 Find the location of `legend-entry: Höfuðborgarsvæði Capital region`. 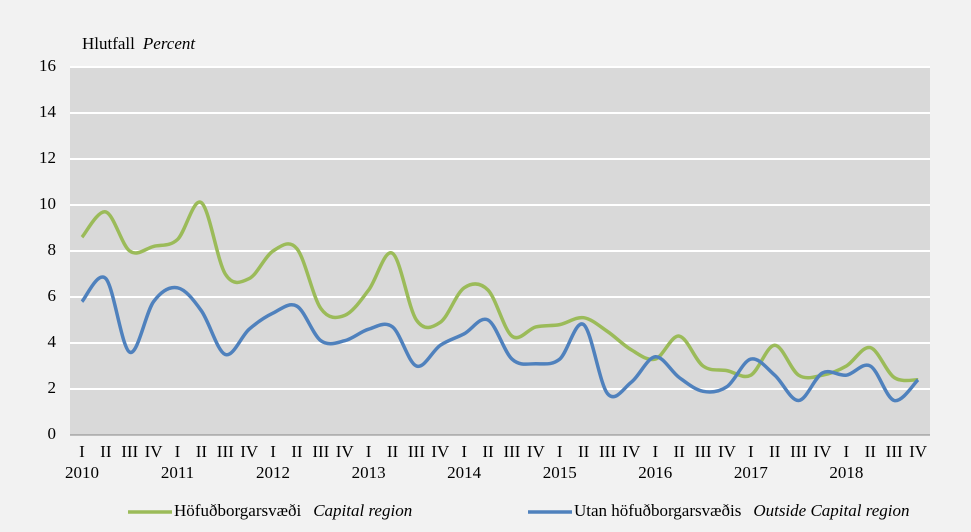

legend-entry: Höfuðborgarsvæði Capital region is located at coordinates (293, 510).